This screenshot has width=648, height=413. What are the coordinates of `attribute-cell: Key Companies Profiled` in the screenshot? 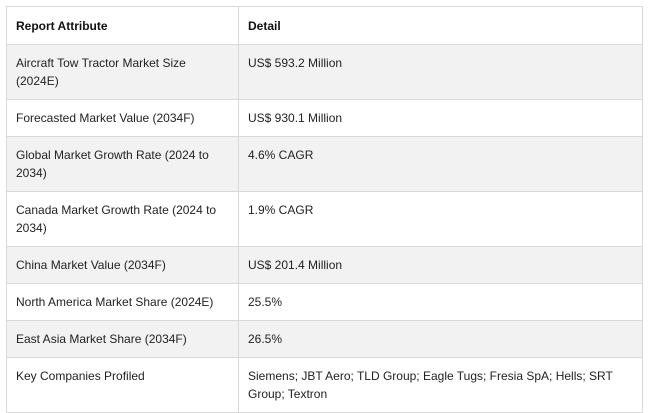 It's located at (122, 385).